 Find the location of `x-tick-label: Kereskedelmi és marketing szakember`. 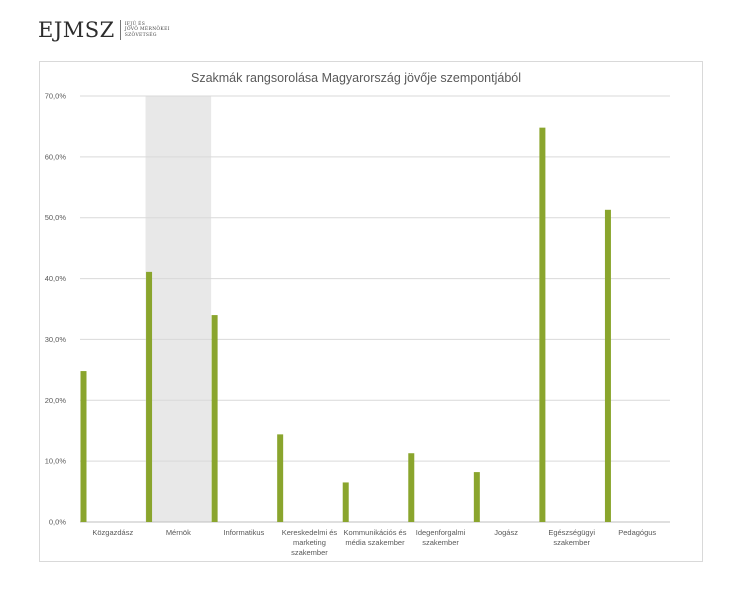

x-tick-label: Kereskedelmi és marketing szakember is located at coordinates (310, 542).